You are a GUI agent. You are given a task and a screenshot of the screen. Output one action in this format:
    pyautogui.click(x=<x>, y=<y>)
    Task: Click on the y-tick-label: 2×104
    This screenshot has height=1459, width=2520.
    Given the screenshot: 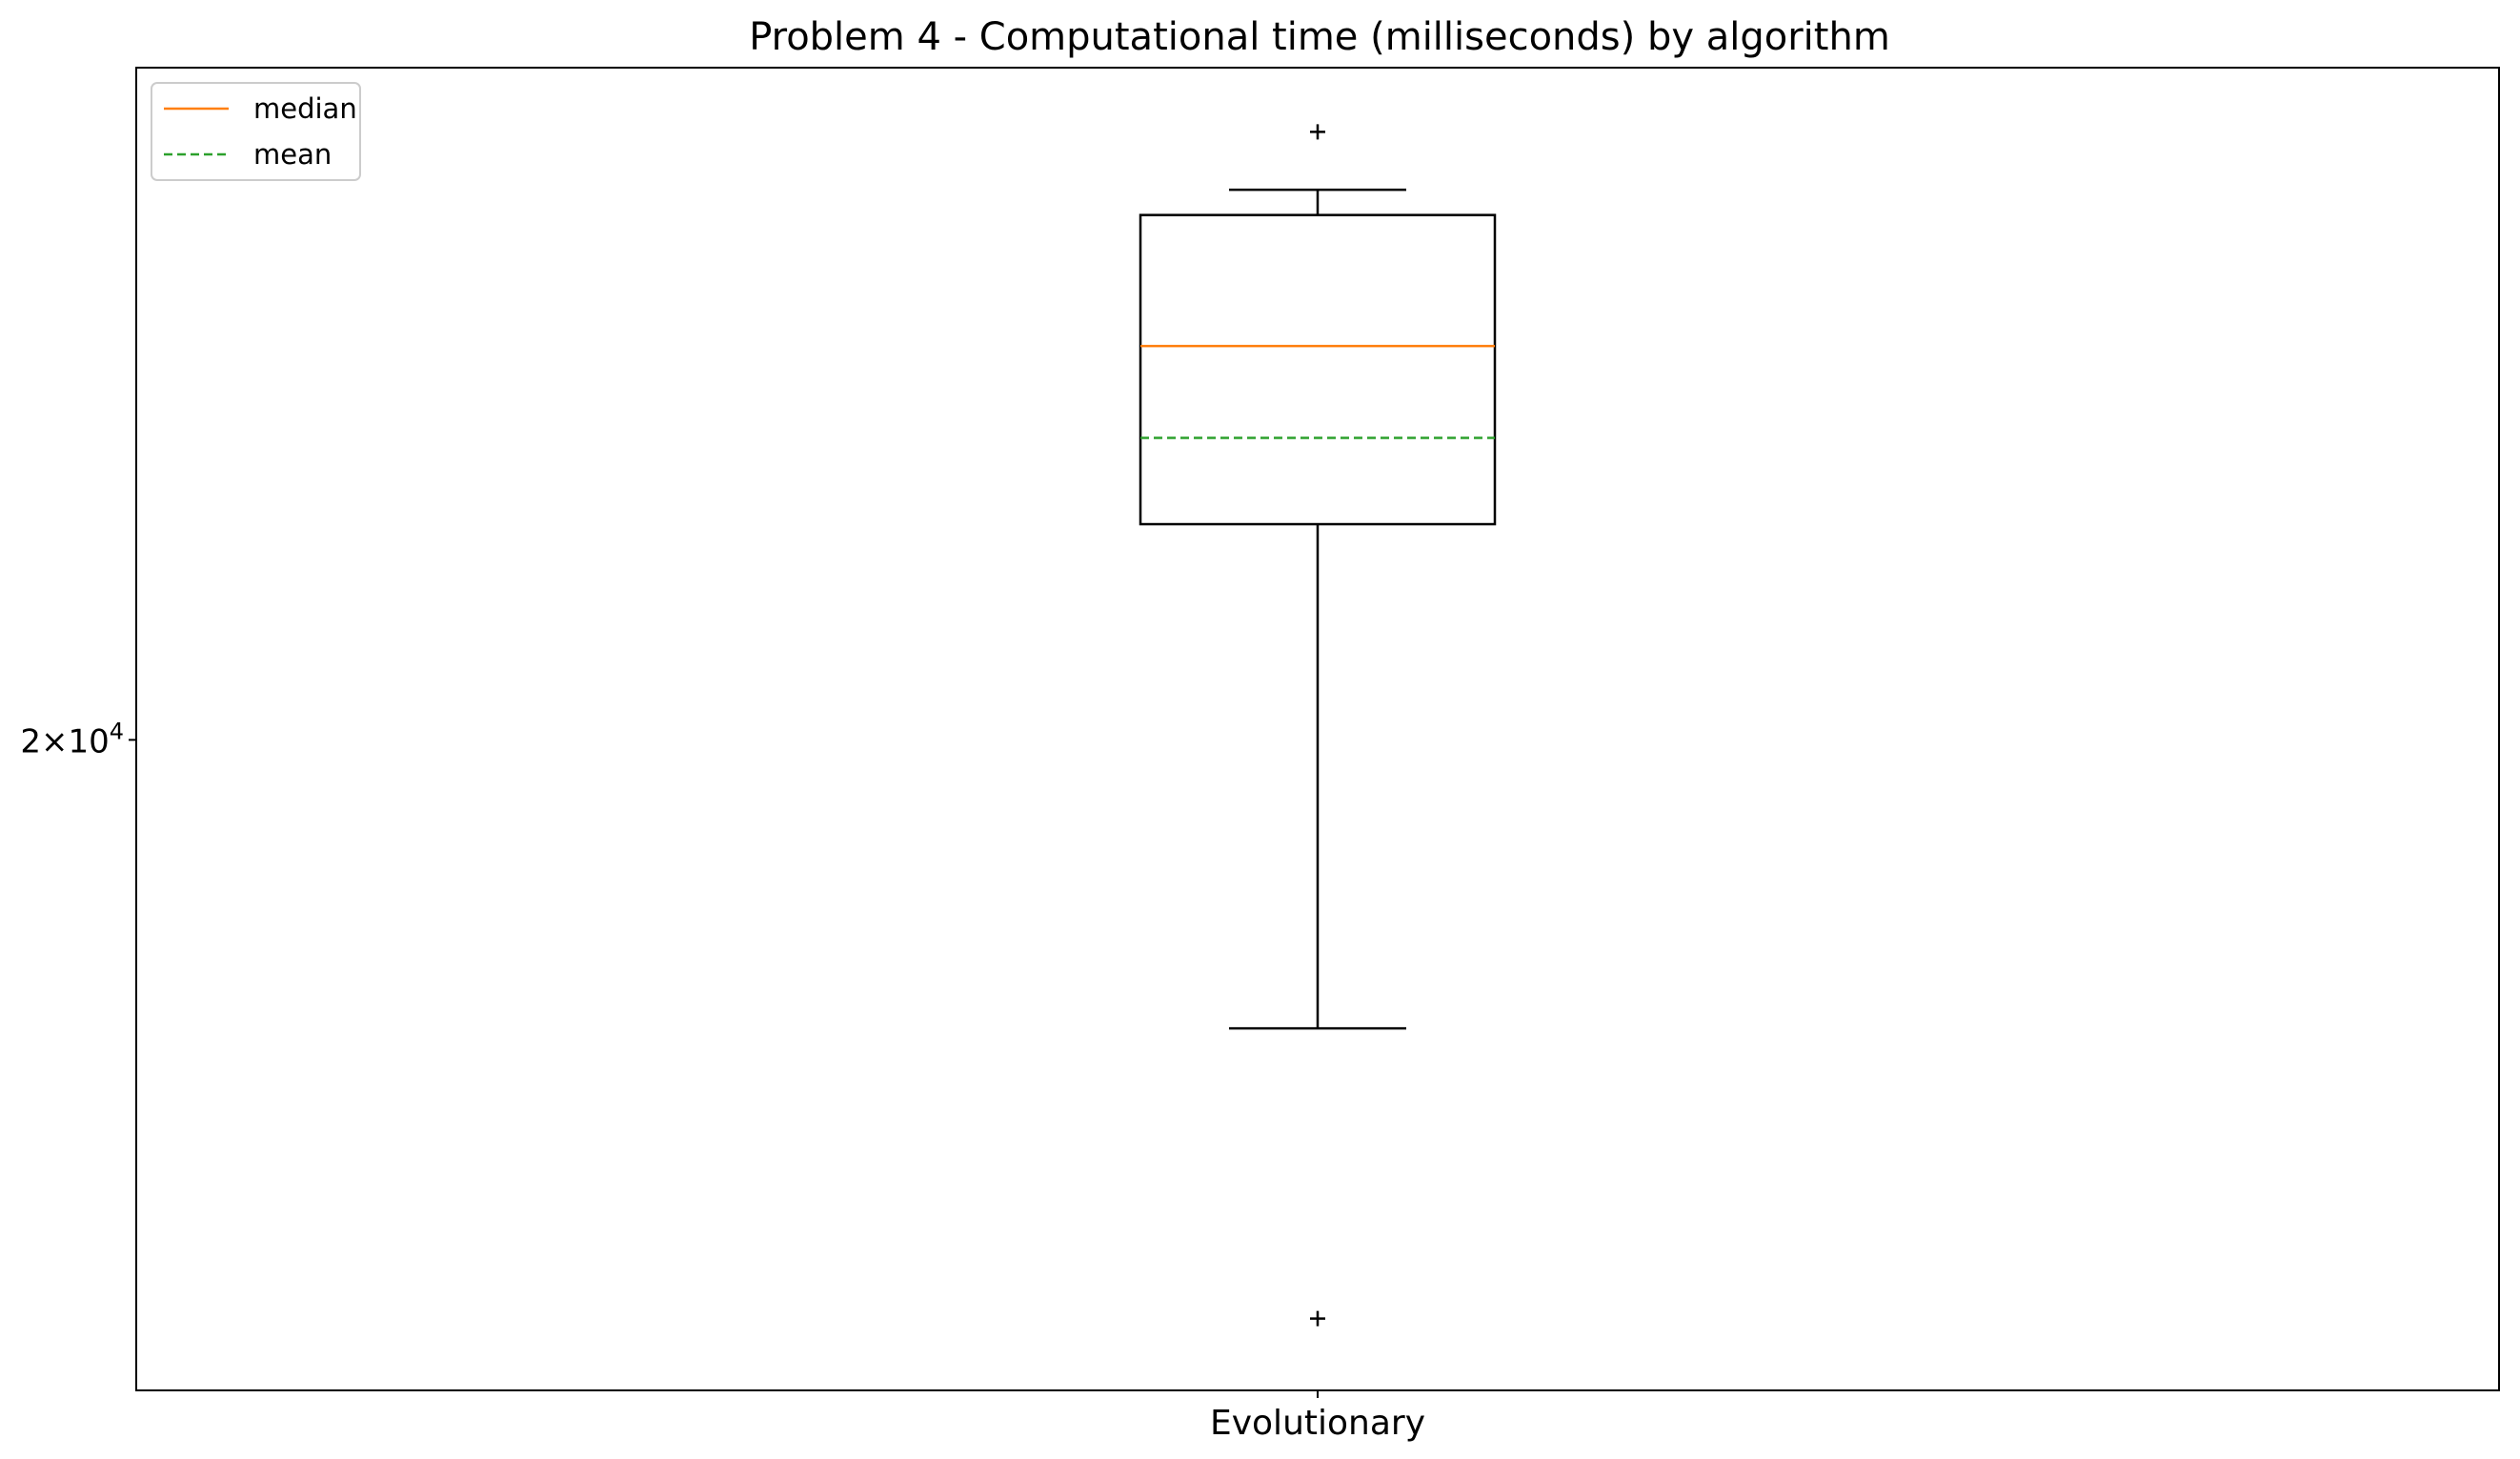 What is the action you would take?
    pyautogui.click(x=72, y=739)
    